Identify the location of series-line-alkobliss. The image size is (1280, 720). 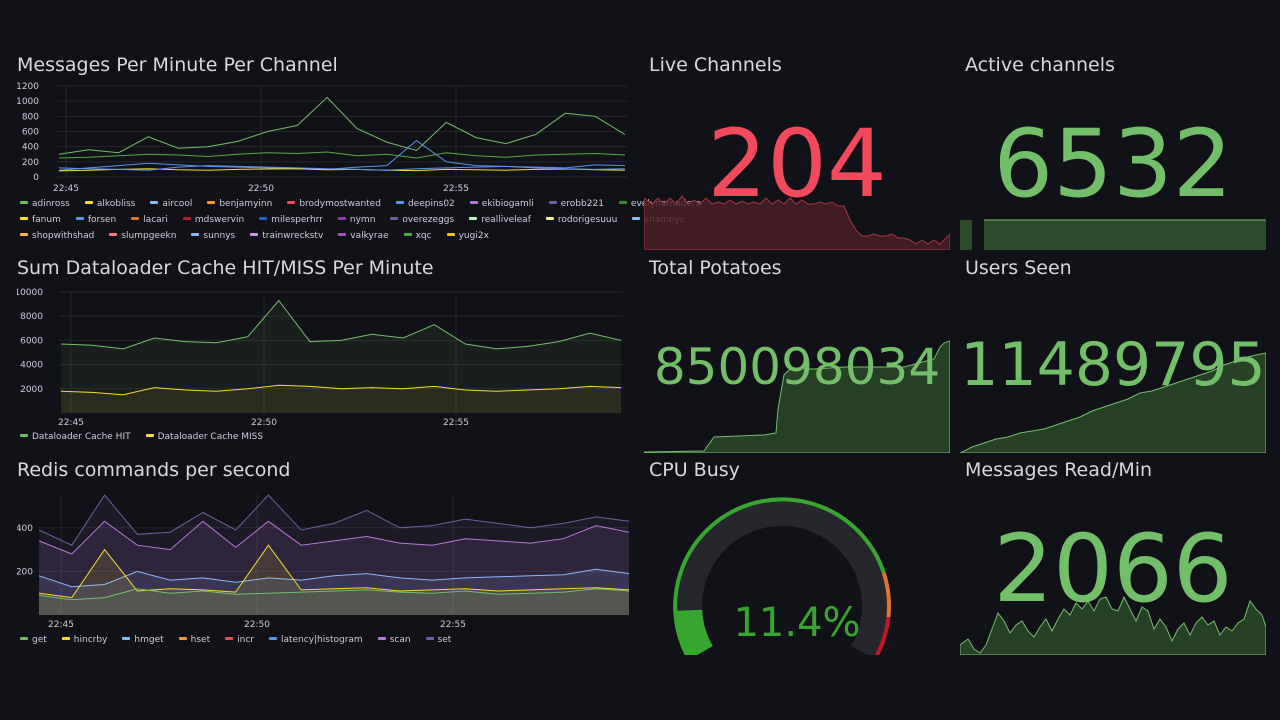
(342, 170).